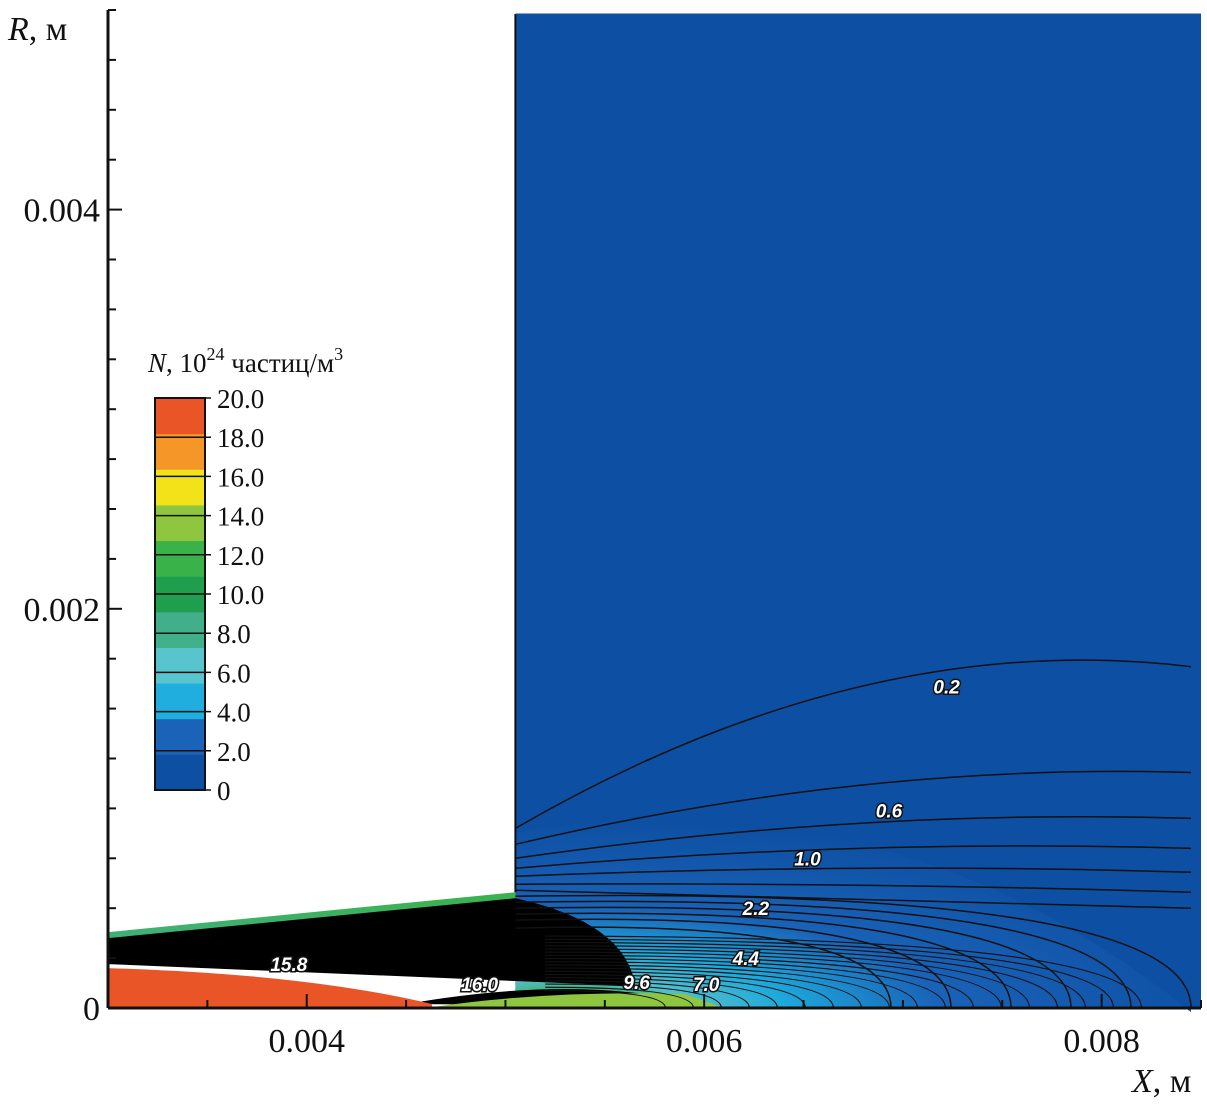  I want to click on x-ticks: 0.004 0.006 0.008, so click(654, 1027).